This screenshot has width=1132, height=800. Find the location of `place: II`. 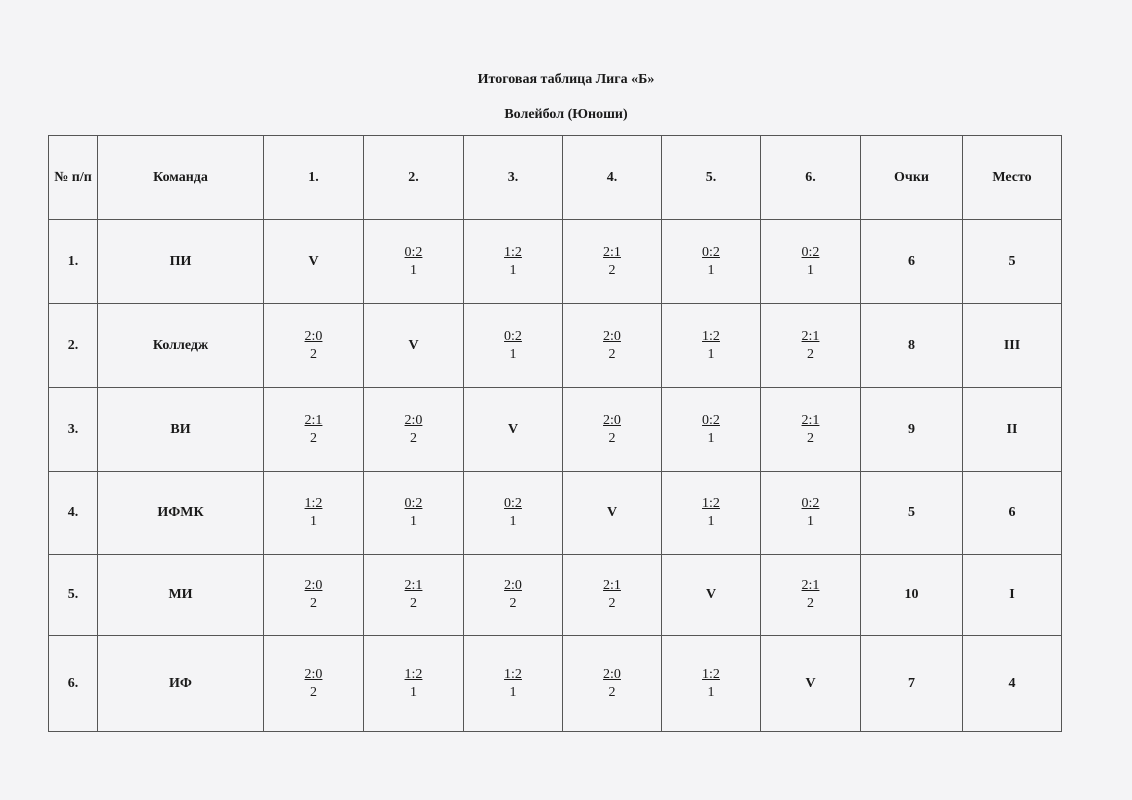

place: II is located at coordinates (1012, 429).